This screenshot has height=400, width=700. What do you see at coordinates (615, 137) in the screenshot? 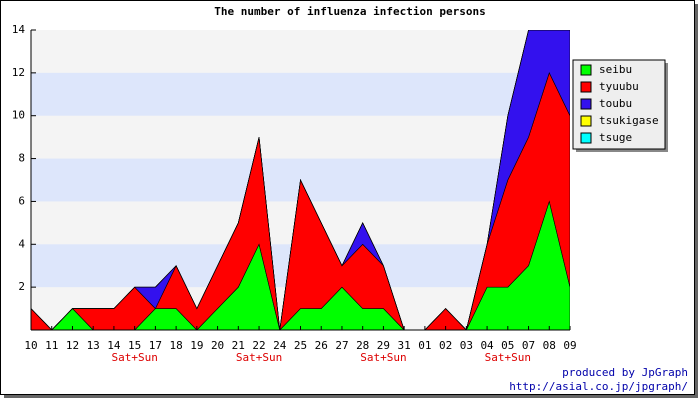
I see `legend-label: tsuge` at bounding box center [615, 137].